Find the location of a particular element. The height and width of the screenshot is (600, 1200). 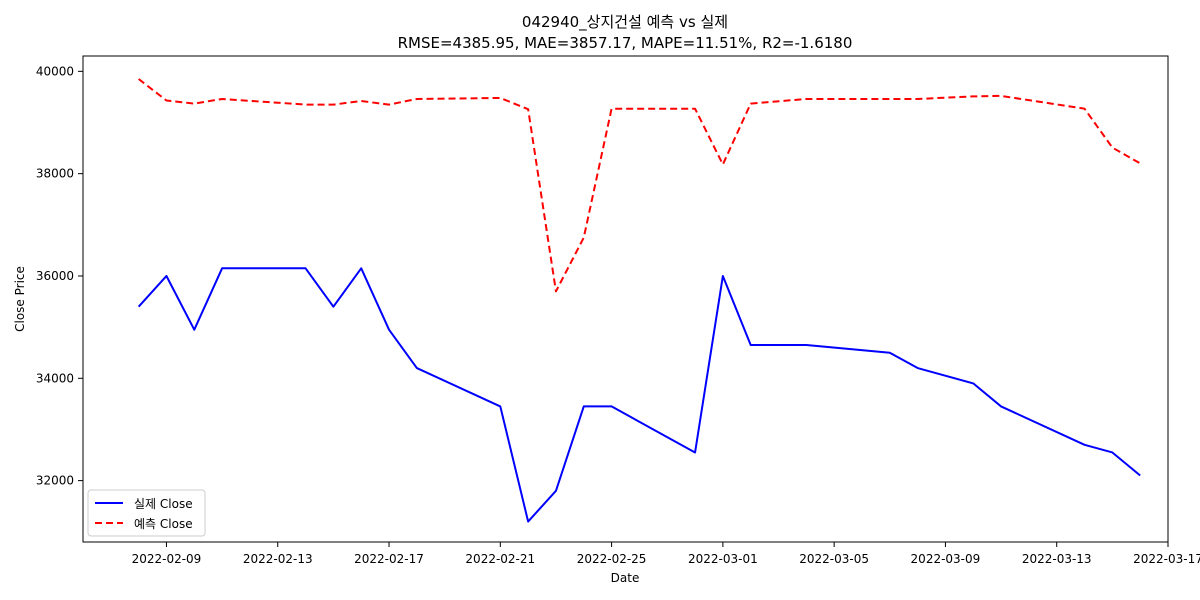

x-tick-label: 2022-03-01 is located at coordinates (723, 559).